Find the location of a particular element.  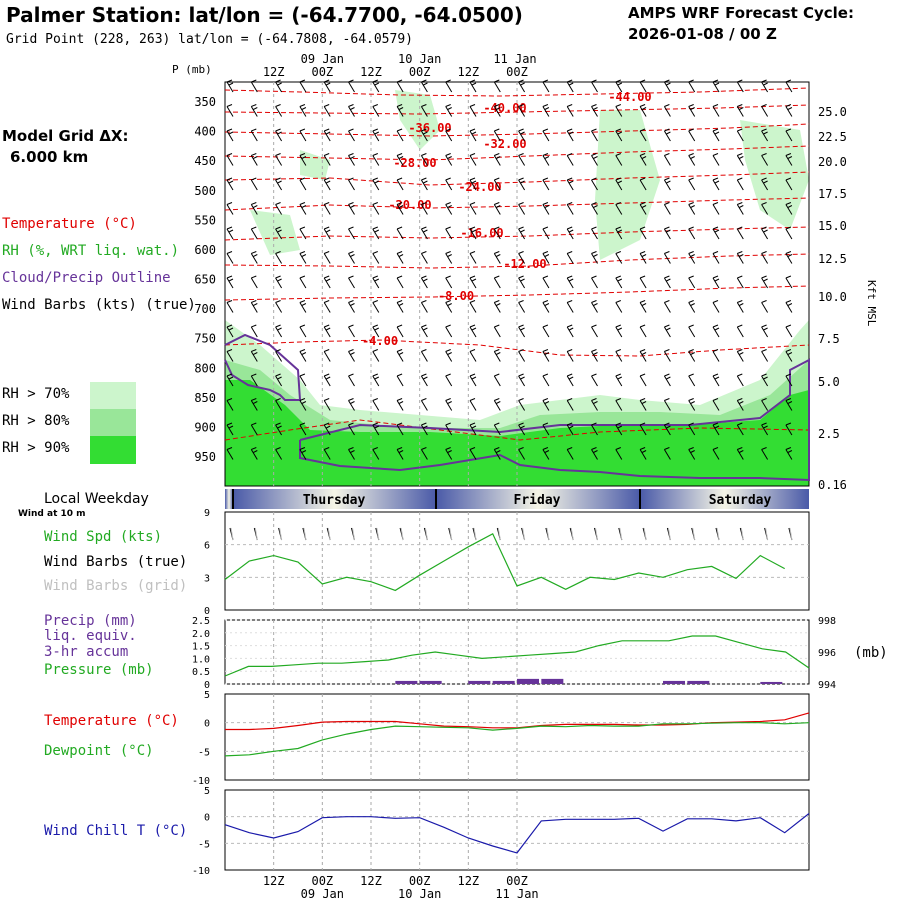

bottom-date-label: 11 Jan is located at coordinates (516, 893).